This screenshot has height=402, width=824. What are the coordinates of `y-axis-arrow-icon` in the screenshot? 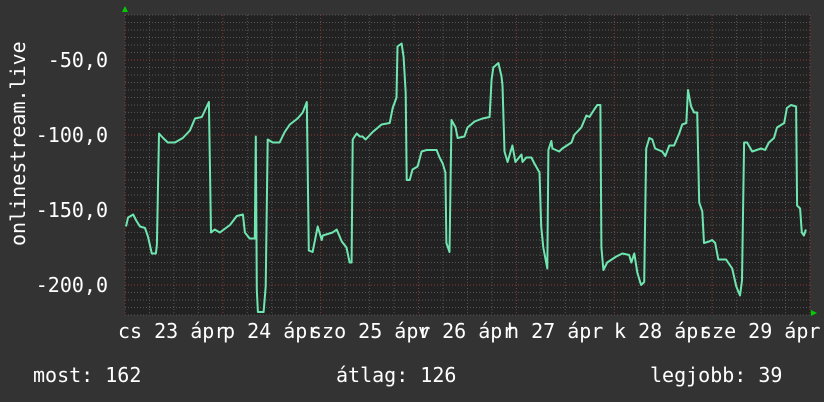 It's located at (125, 9).